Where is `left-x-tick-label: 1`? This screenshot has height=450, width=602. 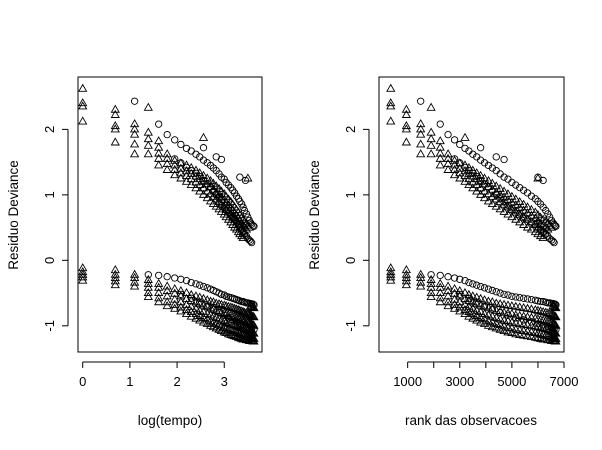 left-x-tick-label: 1 is located at coordinates (129, 381).